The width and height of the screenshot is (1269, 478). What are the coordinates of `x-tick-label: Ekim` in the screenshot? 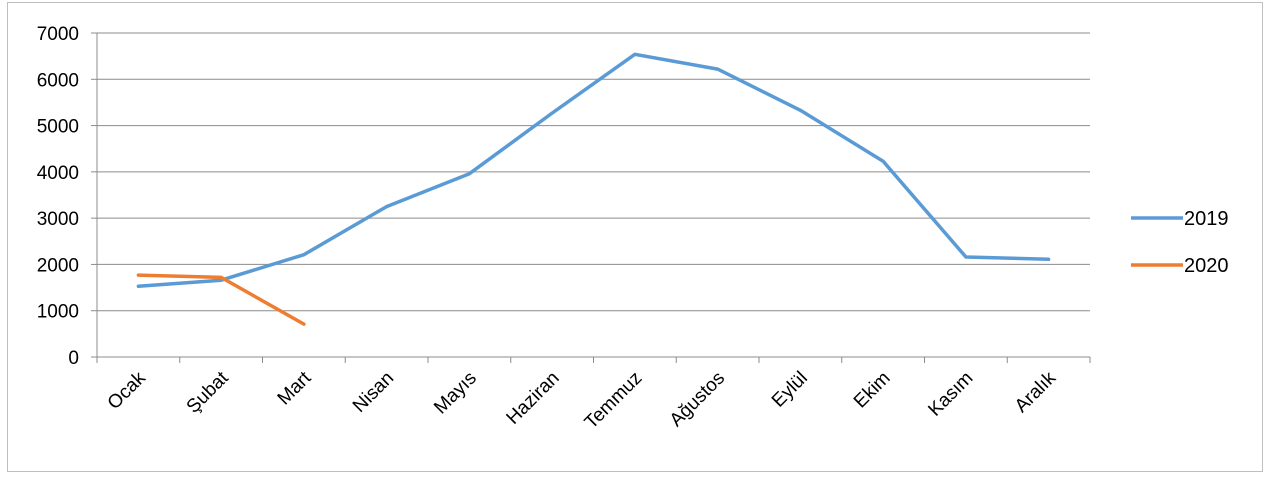 It's located at (872, 390).